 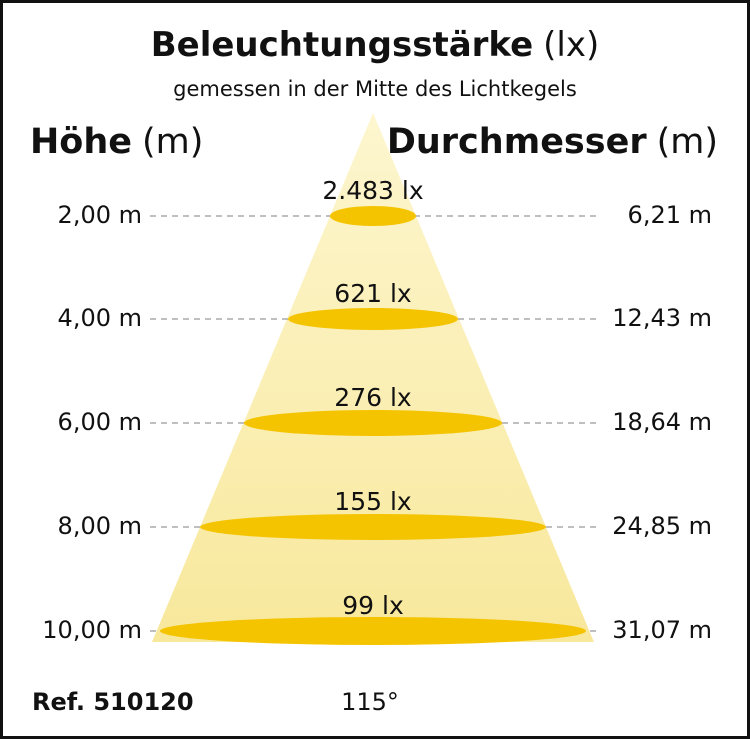 What do you see at coordinates (100, 318) in the screenshot?
I see `height-label: 4,00 m` at bounding box center [100, 318].